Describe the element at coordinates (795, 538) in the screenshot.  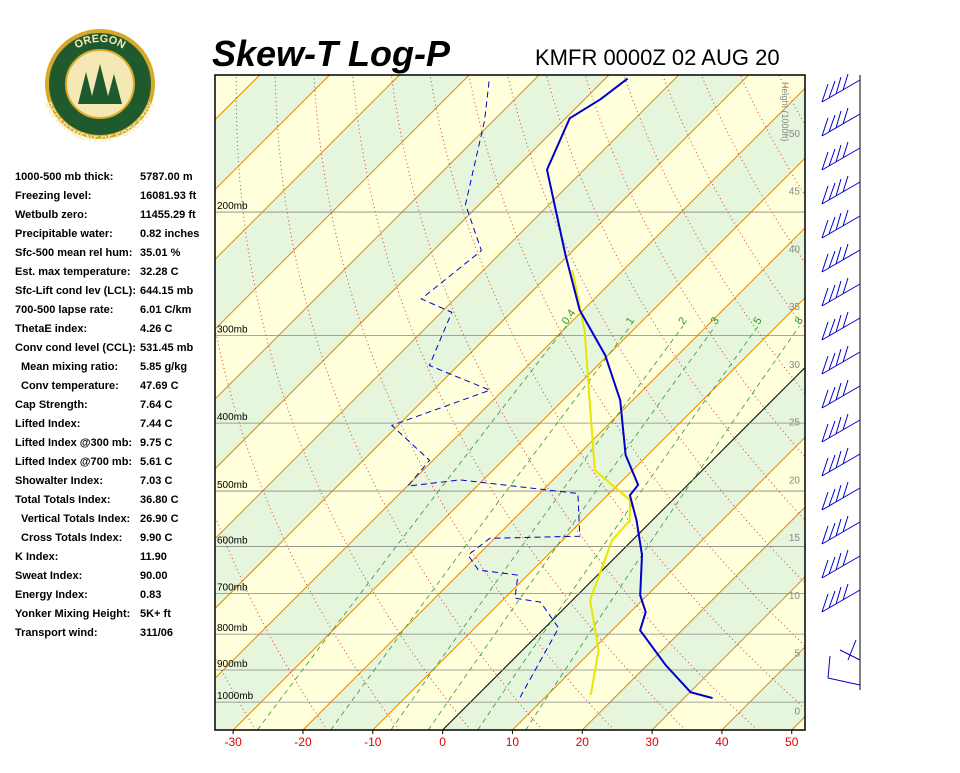
I see `height-label: 15` at that location.